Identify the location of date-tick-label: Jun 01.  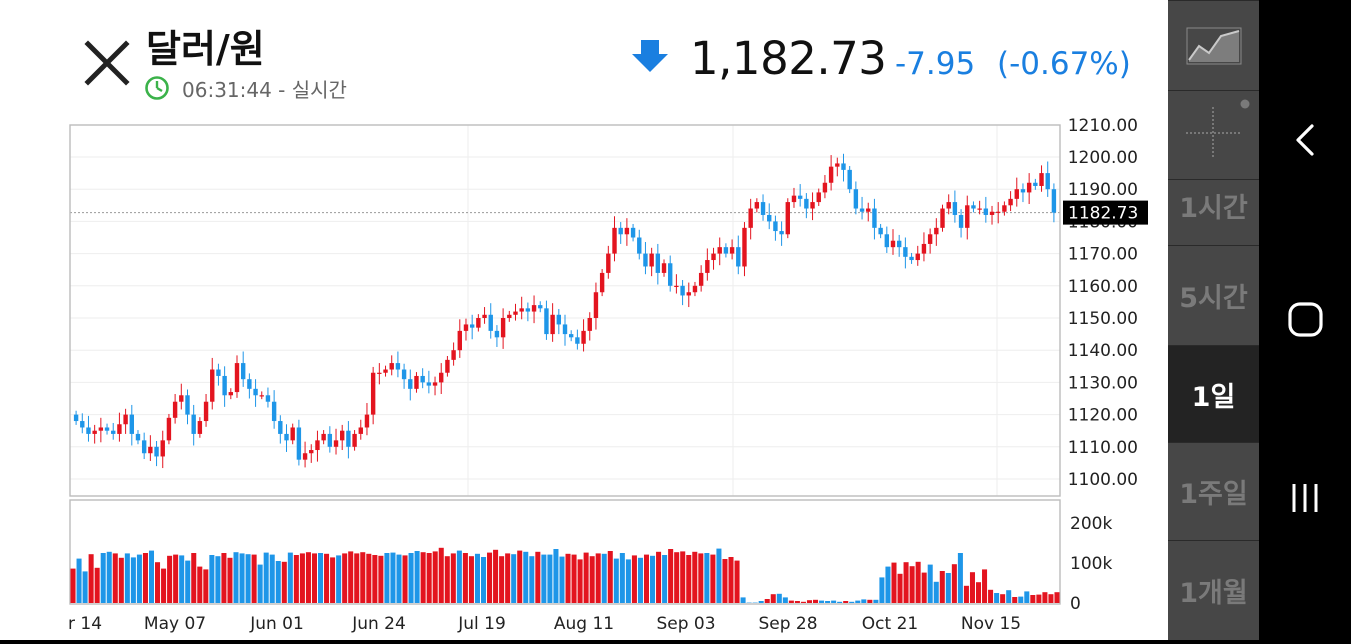
(276, 624).